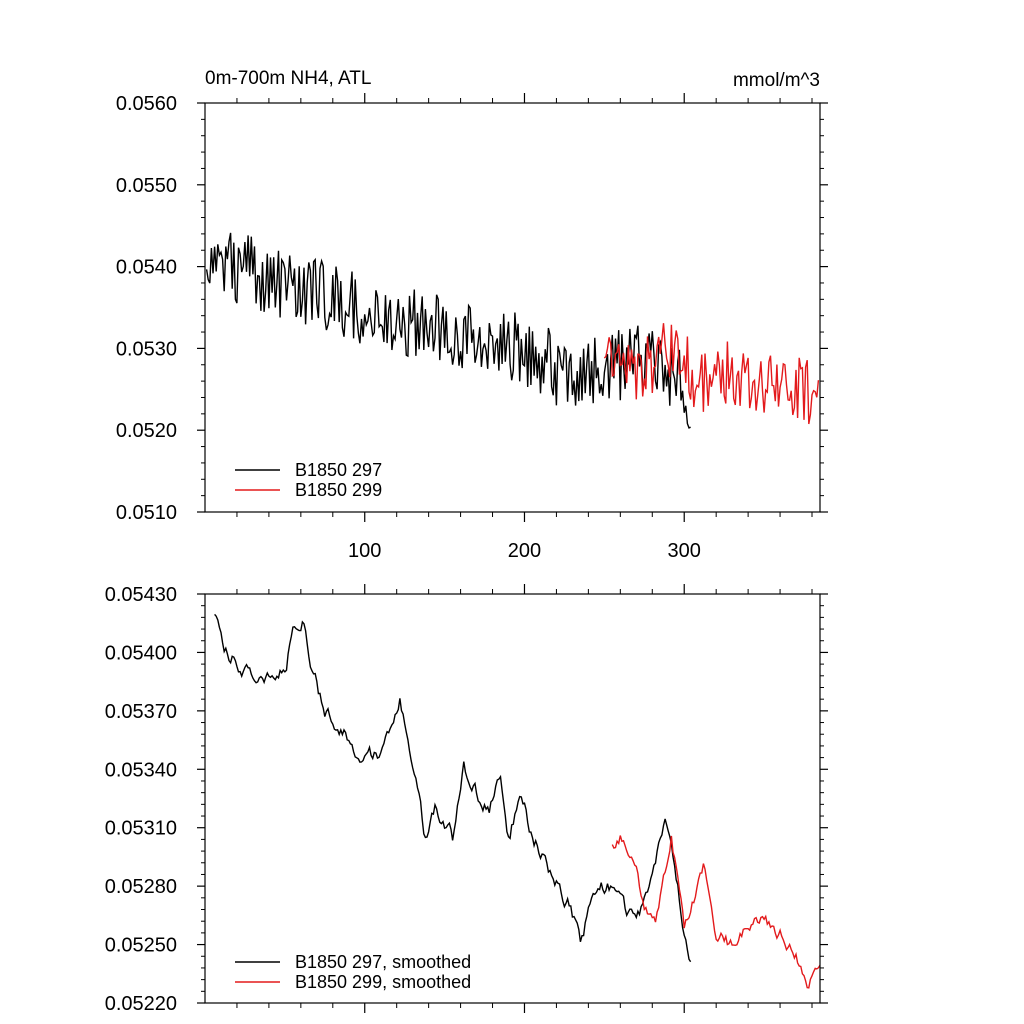 This screenshot has height=1024, width=1024. What do you see at coordinates (524, 551) in the screenshot?
I see `x-tick-label: 200` at bounding box center [524, 551].